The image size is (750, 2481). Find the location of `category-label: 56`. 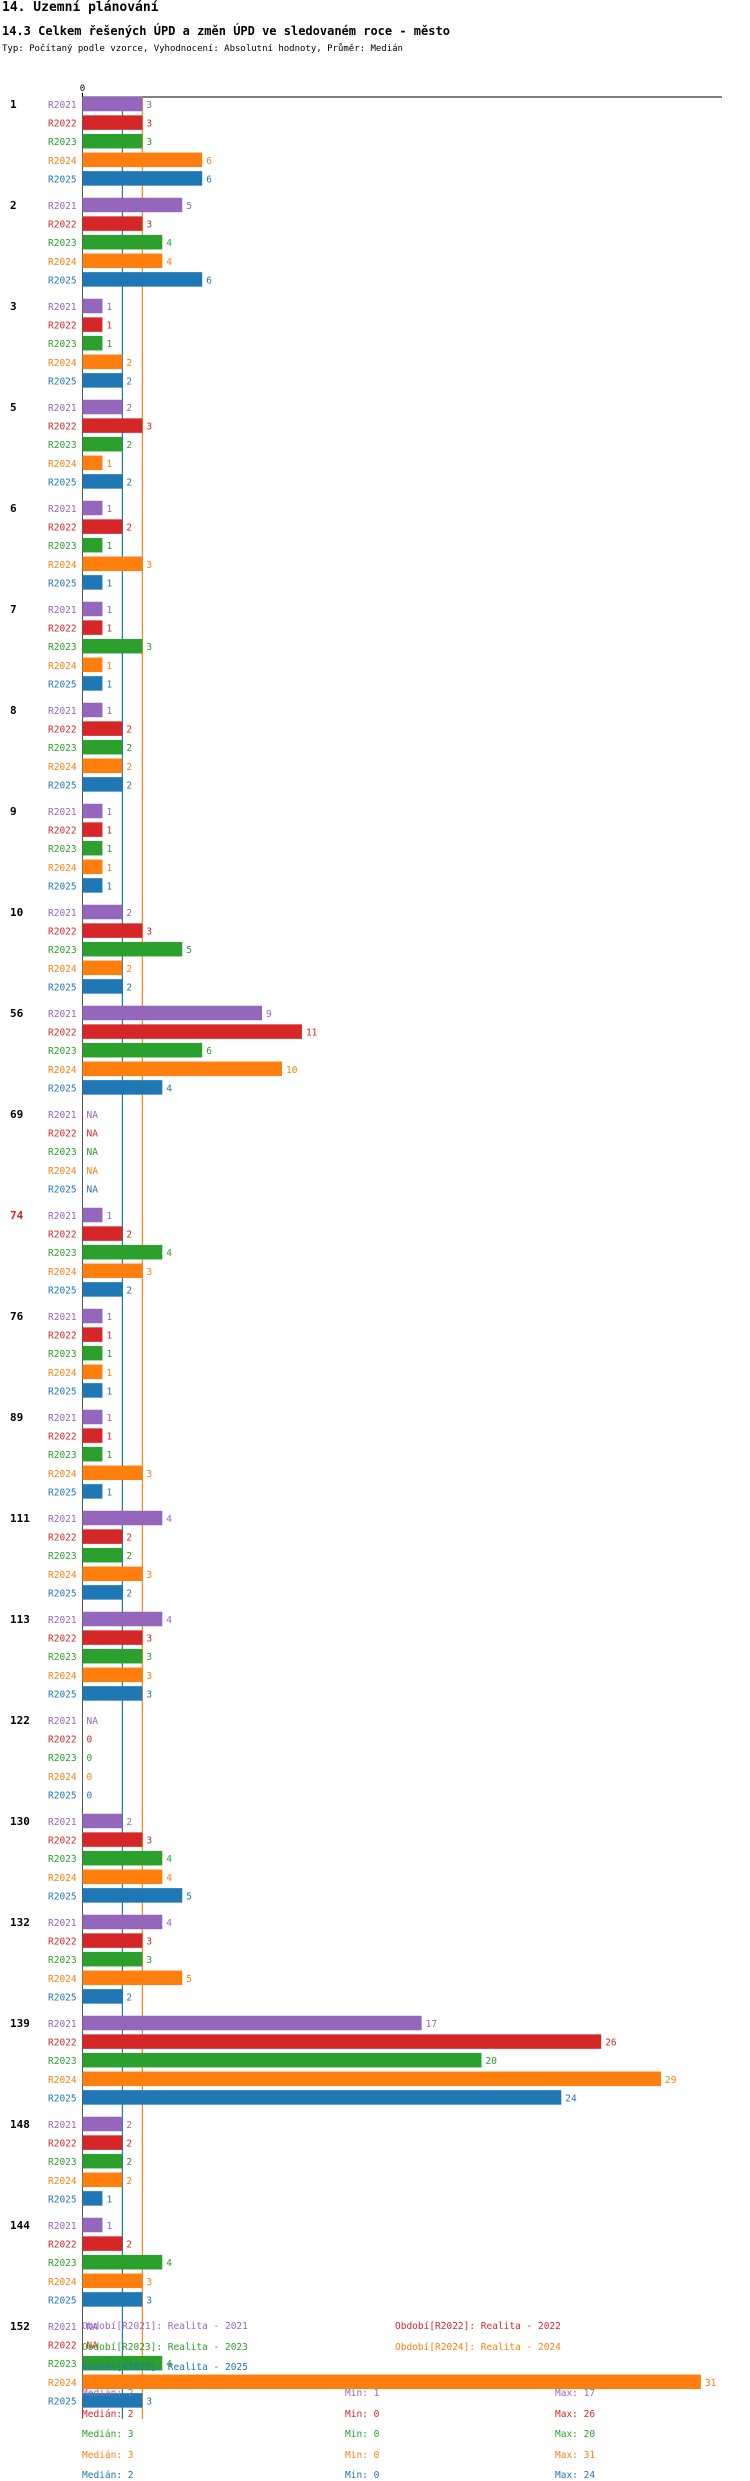

category-label: 56 is located at coordinates (17, 1013).